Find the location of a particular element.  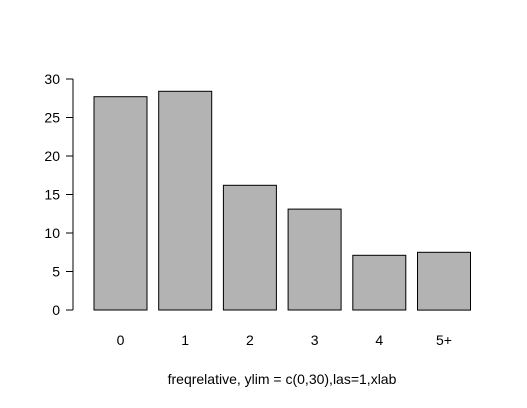

x-tick-label-2: 2 is located at coordinates (250, 340).